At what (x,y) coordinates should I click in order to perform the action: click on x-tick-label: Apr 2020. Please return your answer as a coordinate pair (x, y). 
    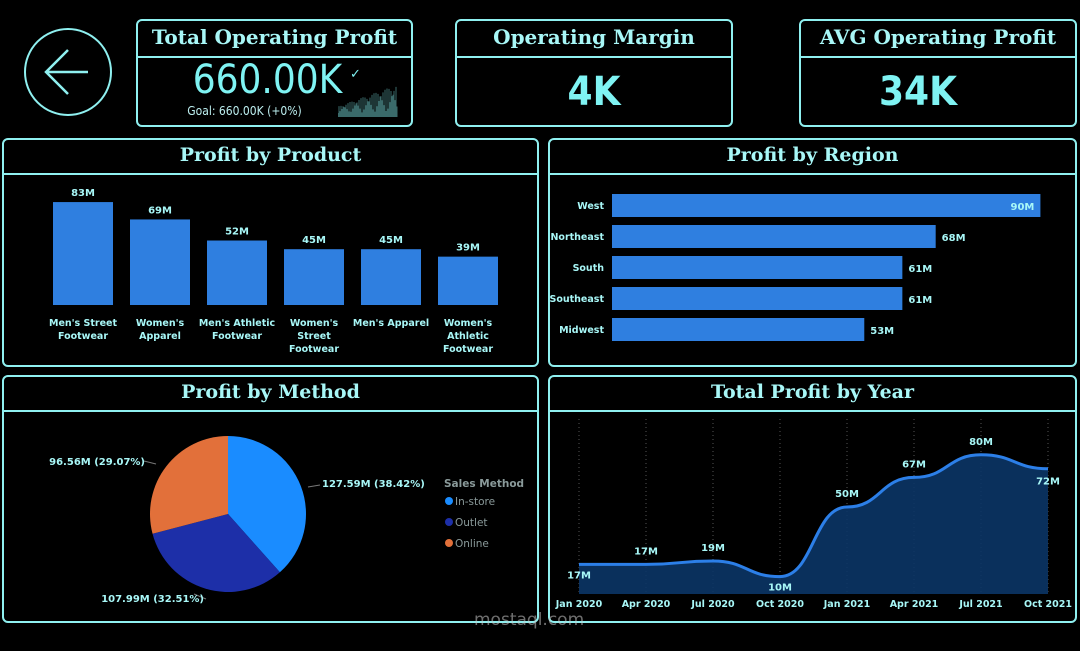
    Looking at the image, I should click on (646, 604).